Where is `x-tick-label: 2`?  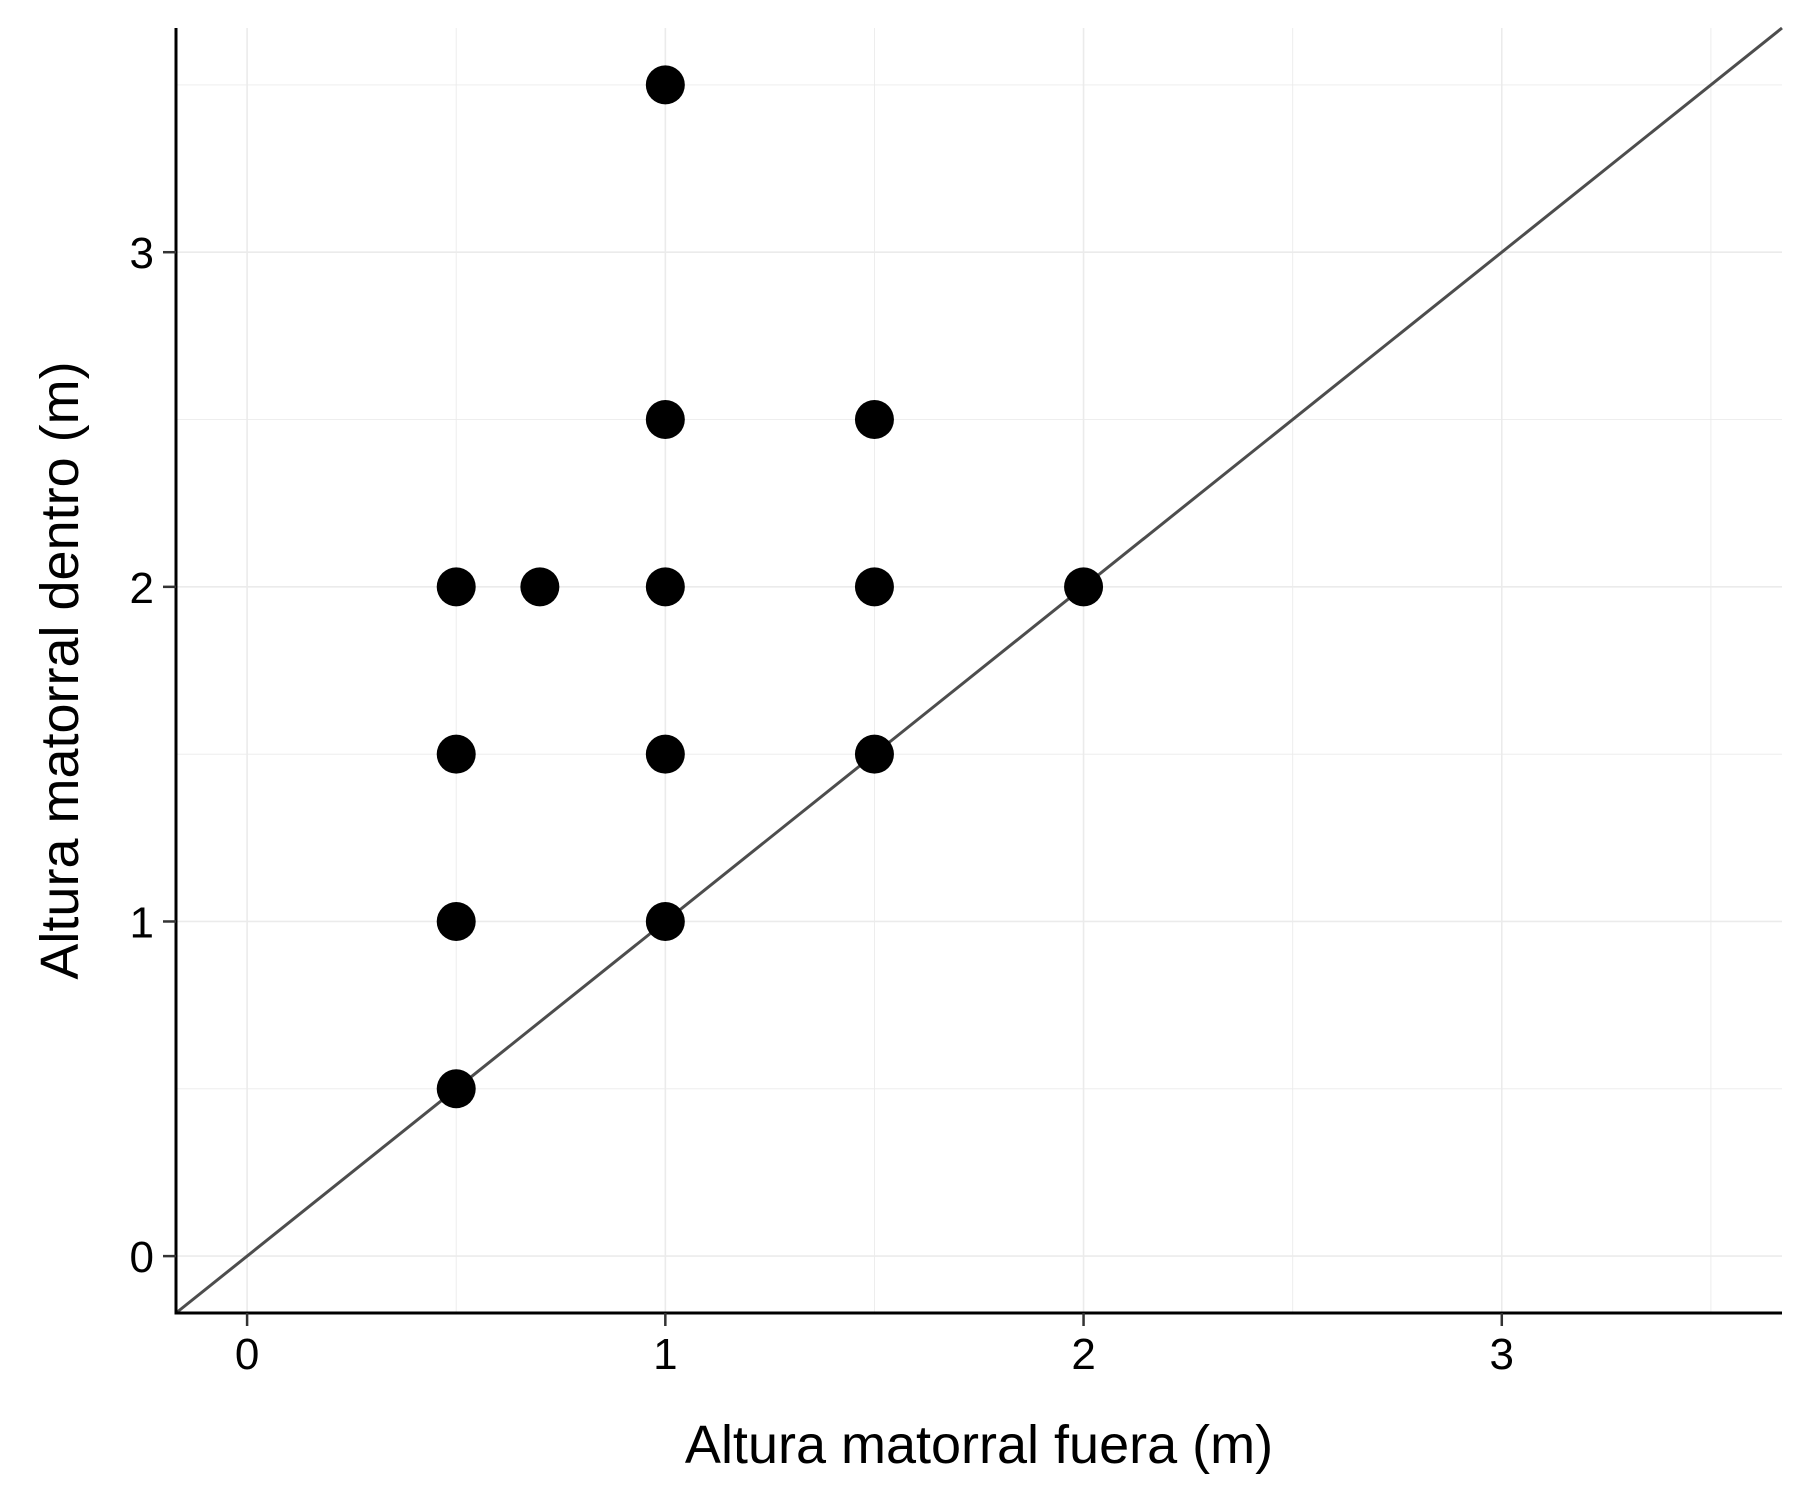 x-tick-label: 2 is located at coordinates (1083, 1354).